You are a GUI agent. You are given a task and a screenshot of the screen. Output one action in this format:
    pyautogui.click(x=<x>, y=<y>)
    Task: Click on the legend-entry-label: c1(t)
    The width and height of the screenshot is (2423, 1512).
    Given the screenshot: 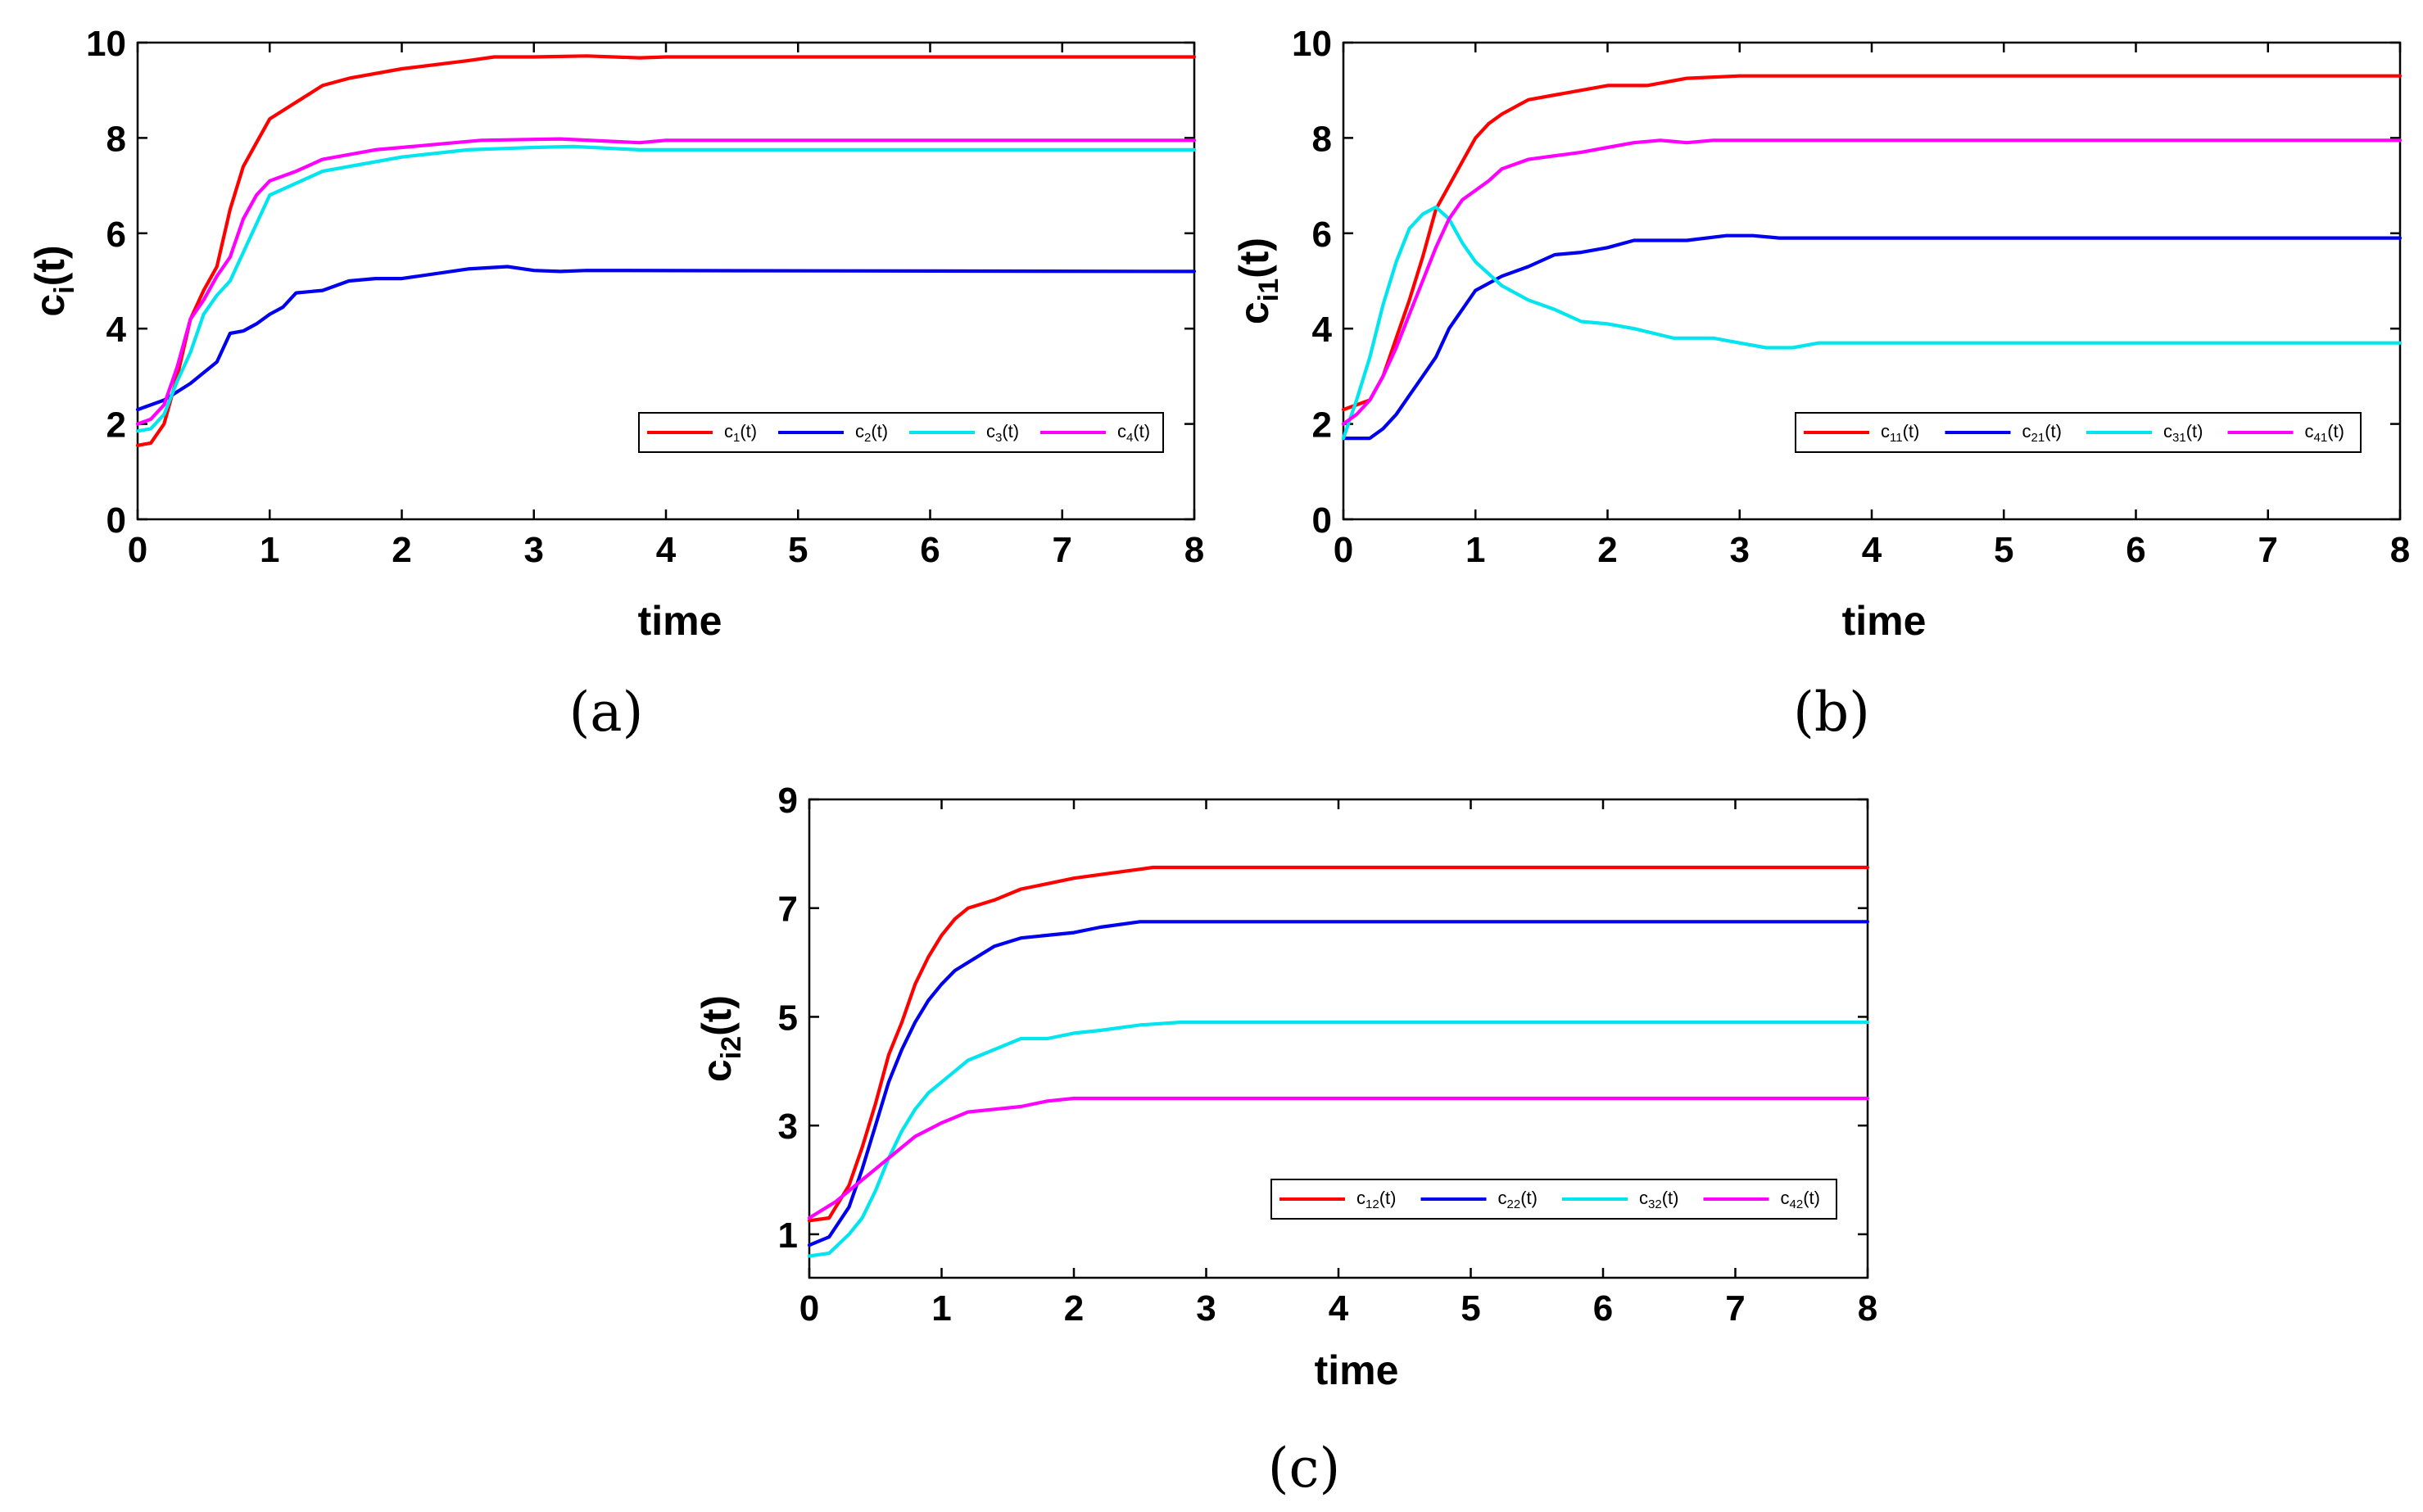 What is the action you would take?
    pyautogui.click(x=740, y=433)
    